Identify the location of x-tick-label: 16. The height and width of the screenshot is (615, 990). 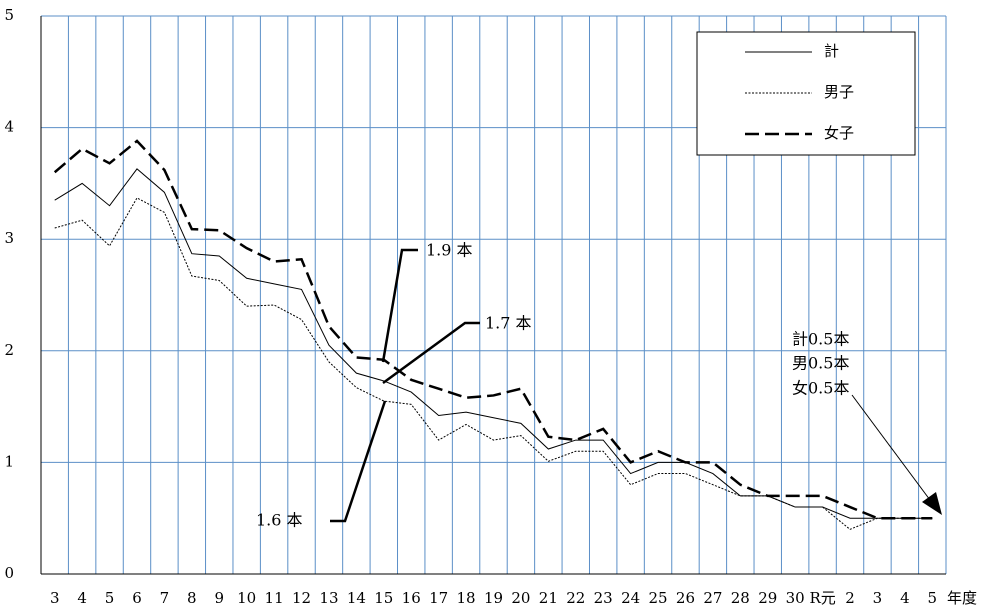
(411, 598).